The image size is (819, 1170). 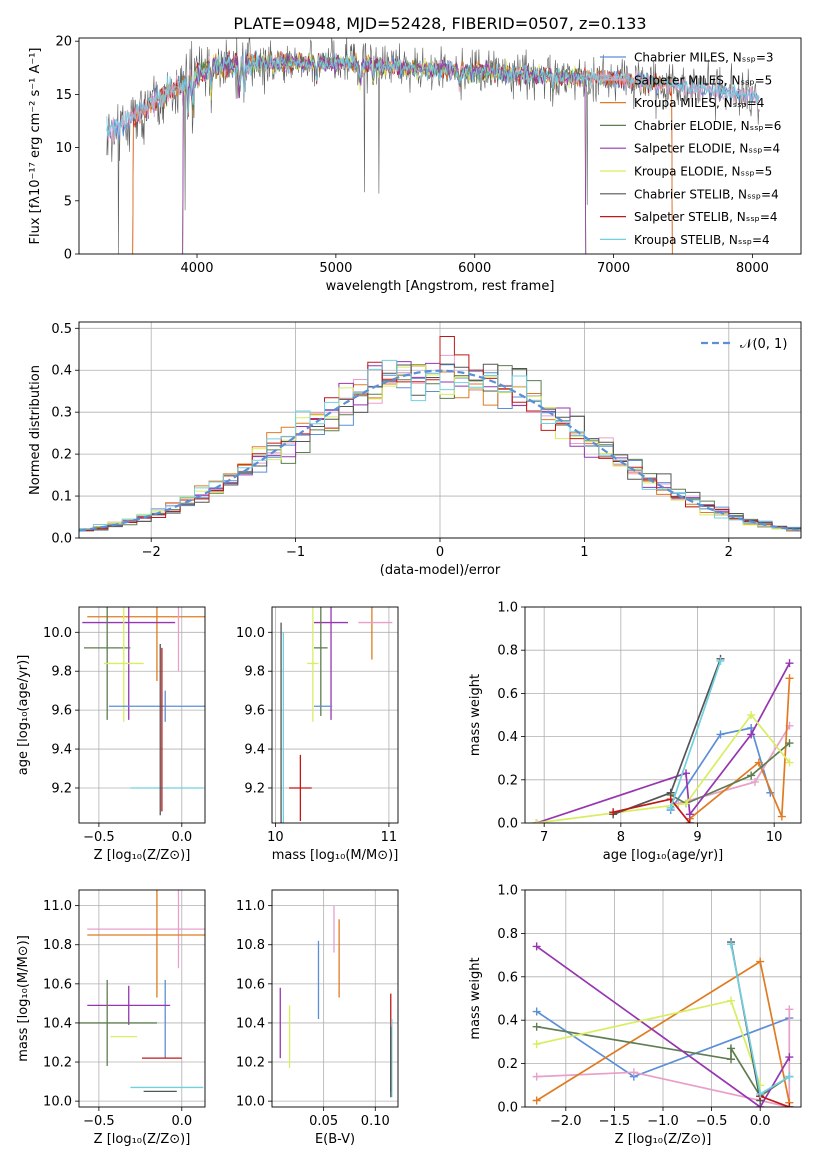 I want to click on y-tick-label: 0.2, so click(x=507, y=780).